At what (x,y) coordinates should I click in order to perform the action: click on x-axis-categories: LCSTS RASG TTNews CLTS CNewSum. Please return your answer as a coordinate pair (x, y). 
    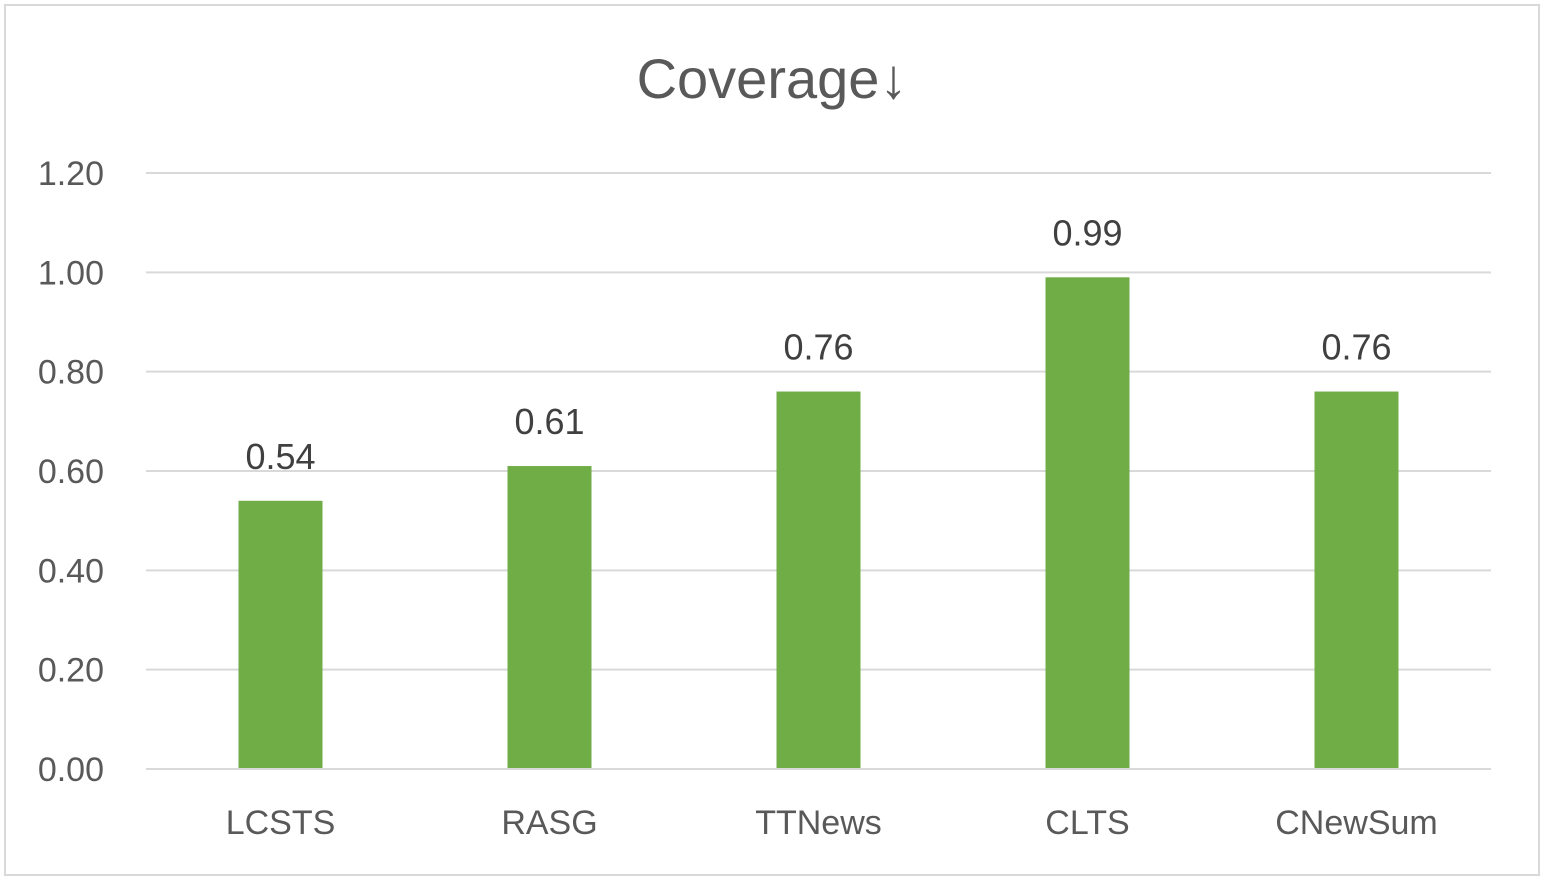
    Looking at the image, I should click on (832, 823).